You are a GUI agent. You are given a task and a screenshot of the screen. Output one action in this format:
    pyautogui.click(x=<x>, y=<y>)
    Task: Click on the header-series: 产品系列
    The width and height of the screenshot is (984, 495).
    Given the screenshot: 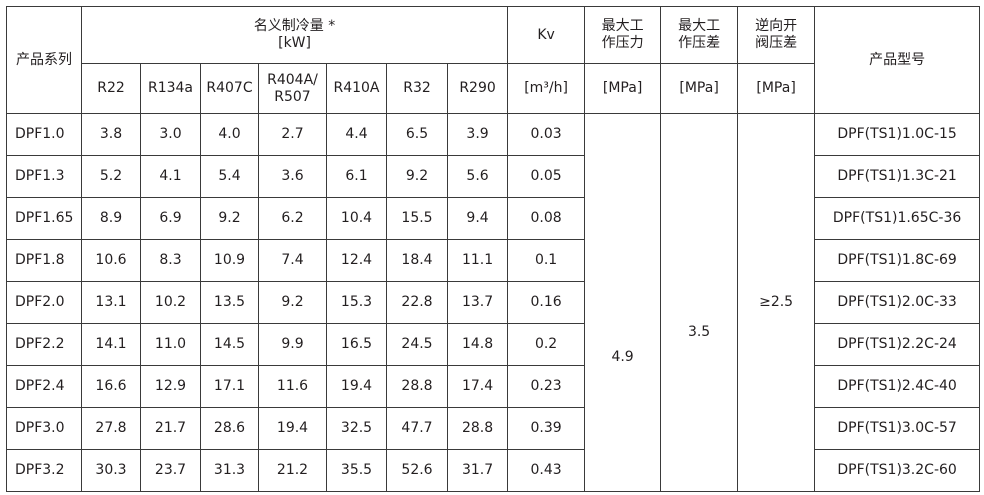 What is the action you would take?
    pyautogui.click(x=44, y=60)
    